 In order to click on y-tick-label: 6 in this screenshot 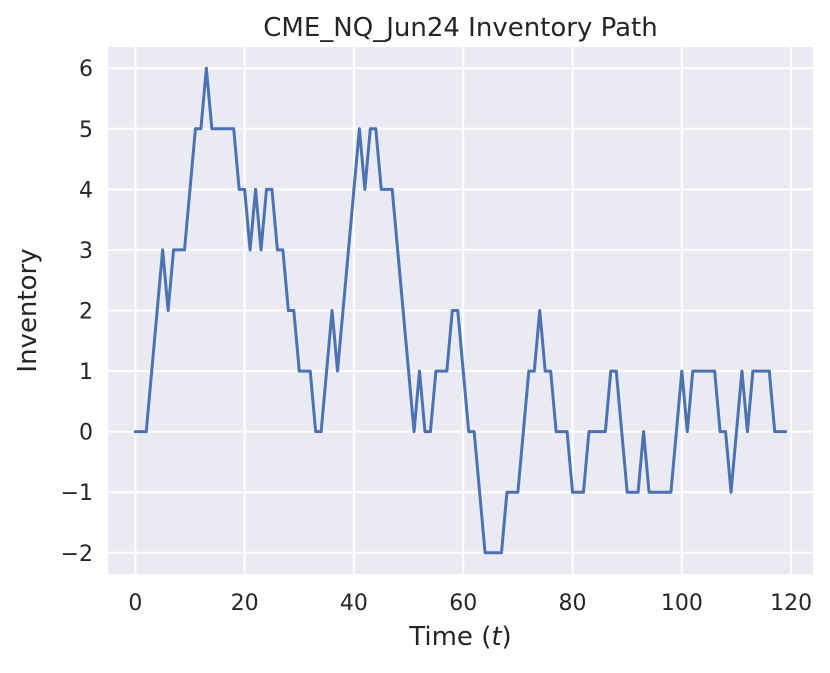, I will do `click(86, 69)`.